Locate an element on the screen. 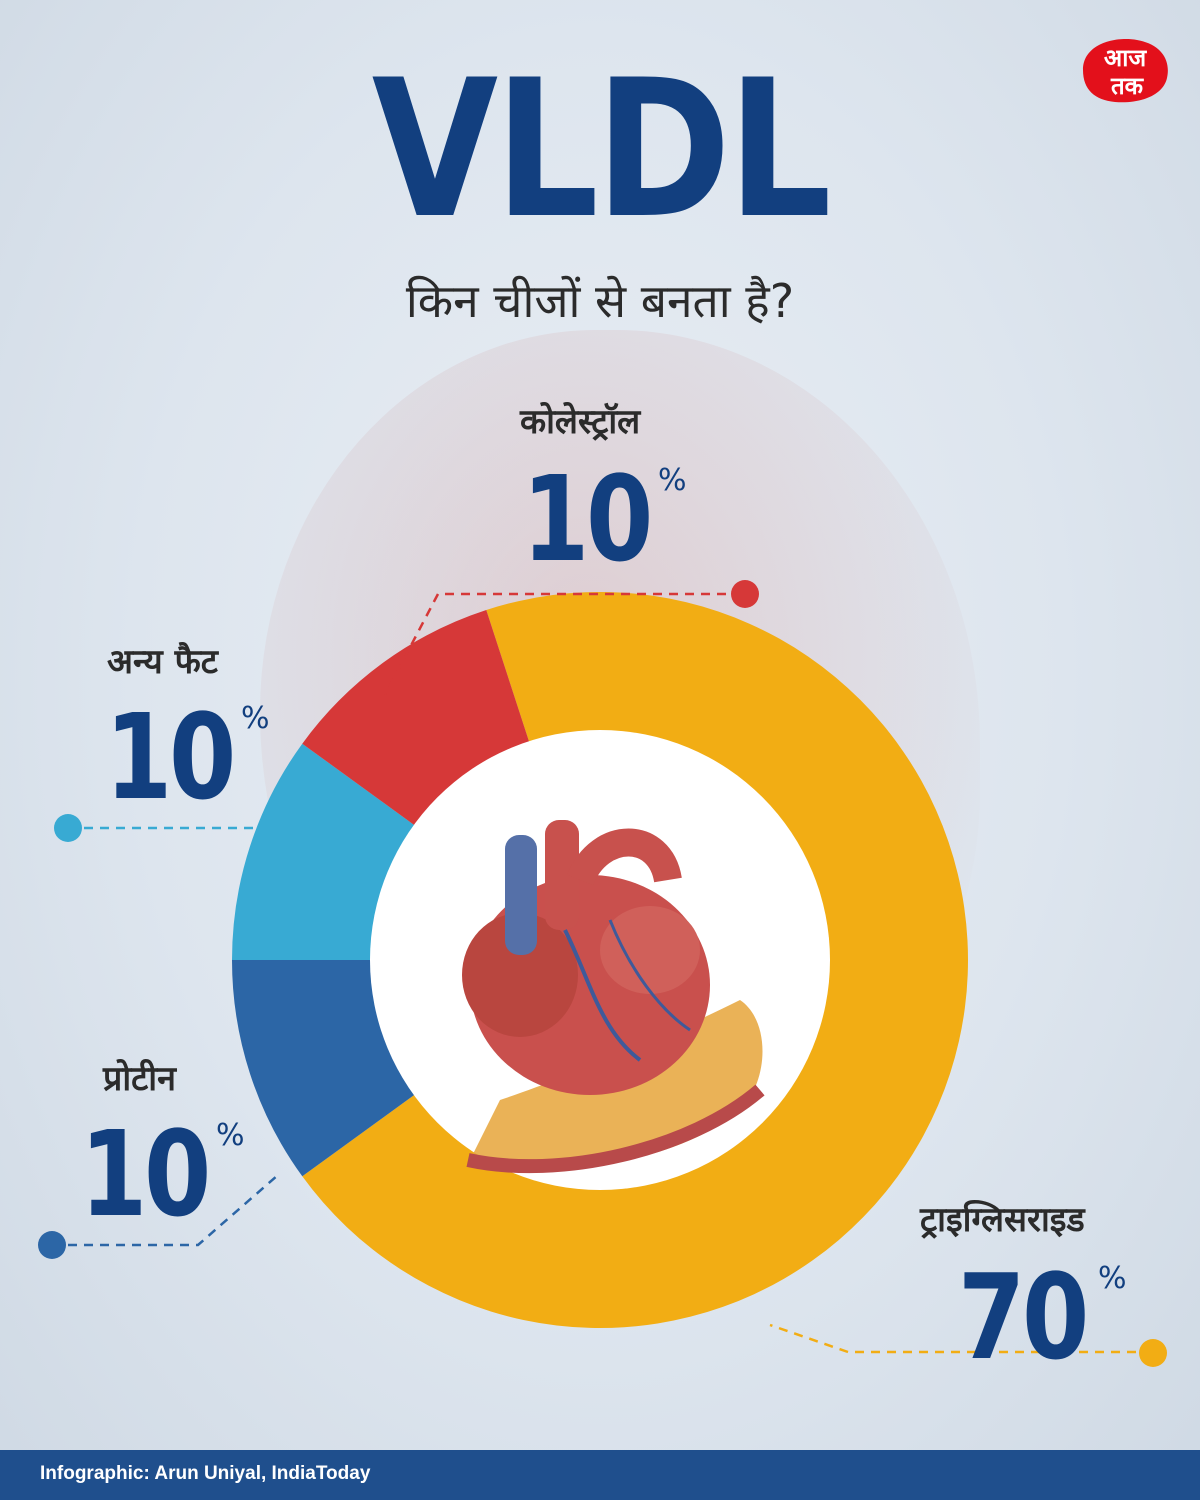 This screenshot has width=1200, height=1500. value-protein: 10 % is located at coordinates (165, 1175).